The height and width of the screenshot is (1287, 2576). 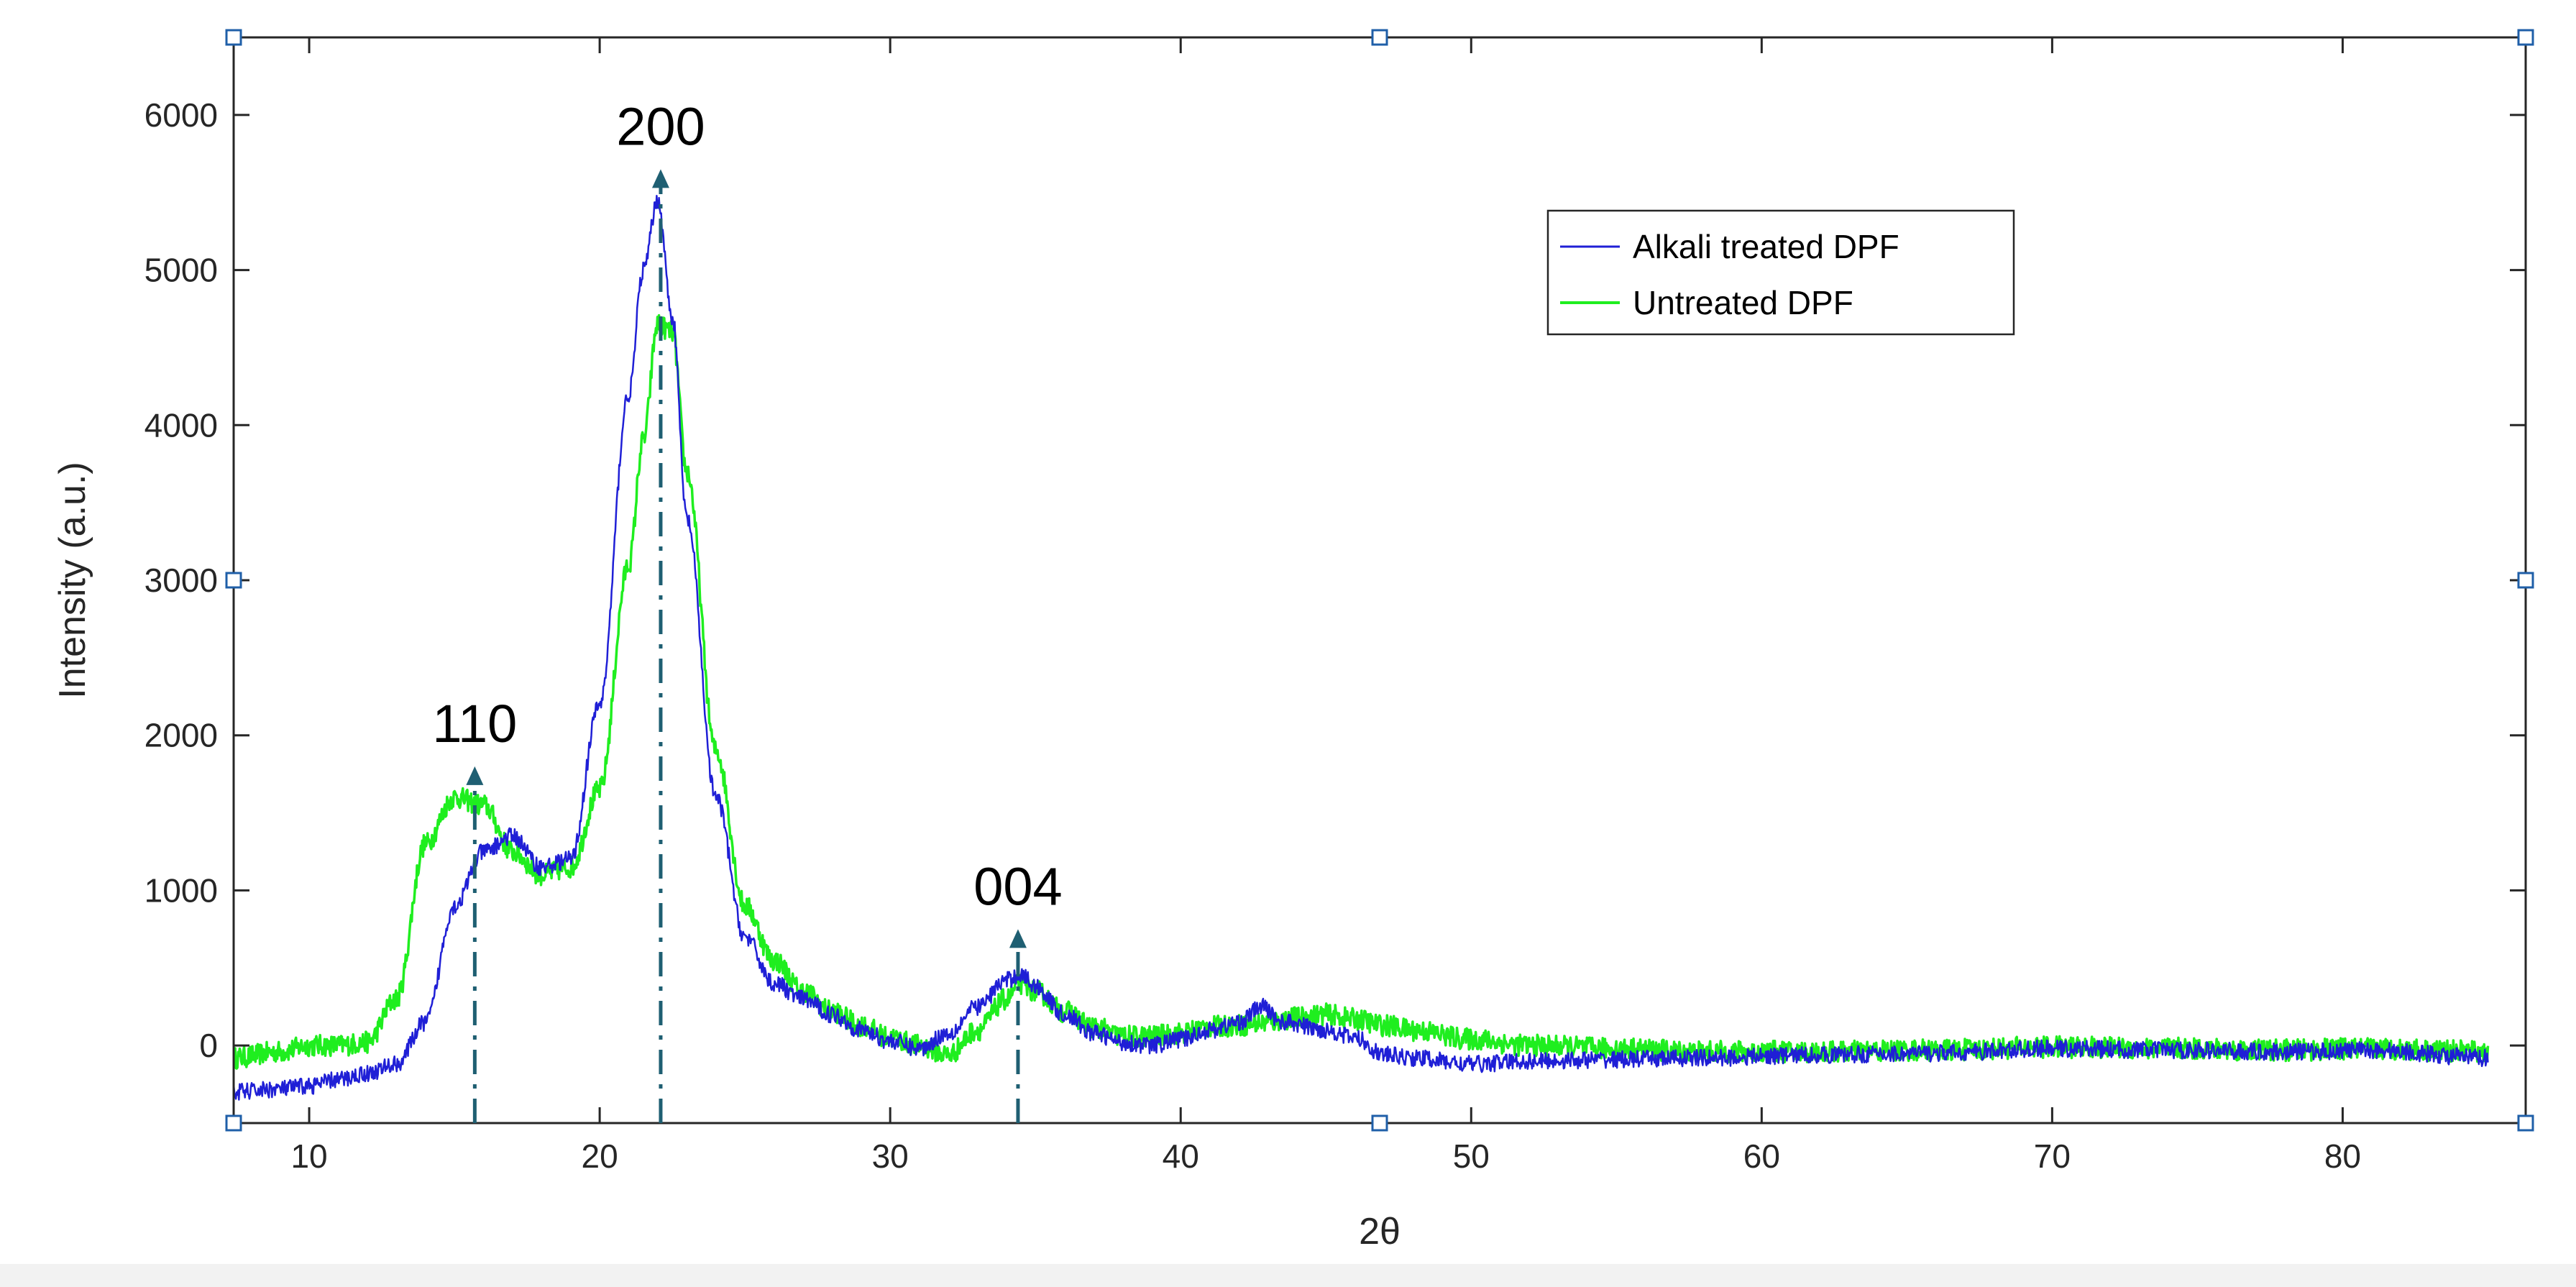 I want to click on y-tick-label: 3000, so click(x=181, y=580).